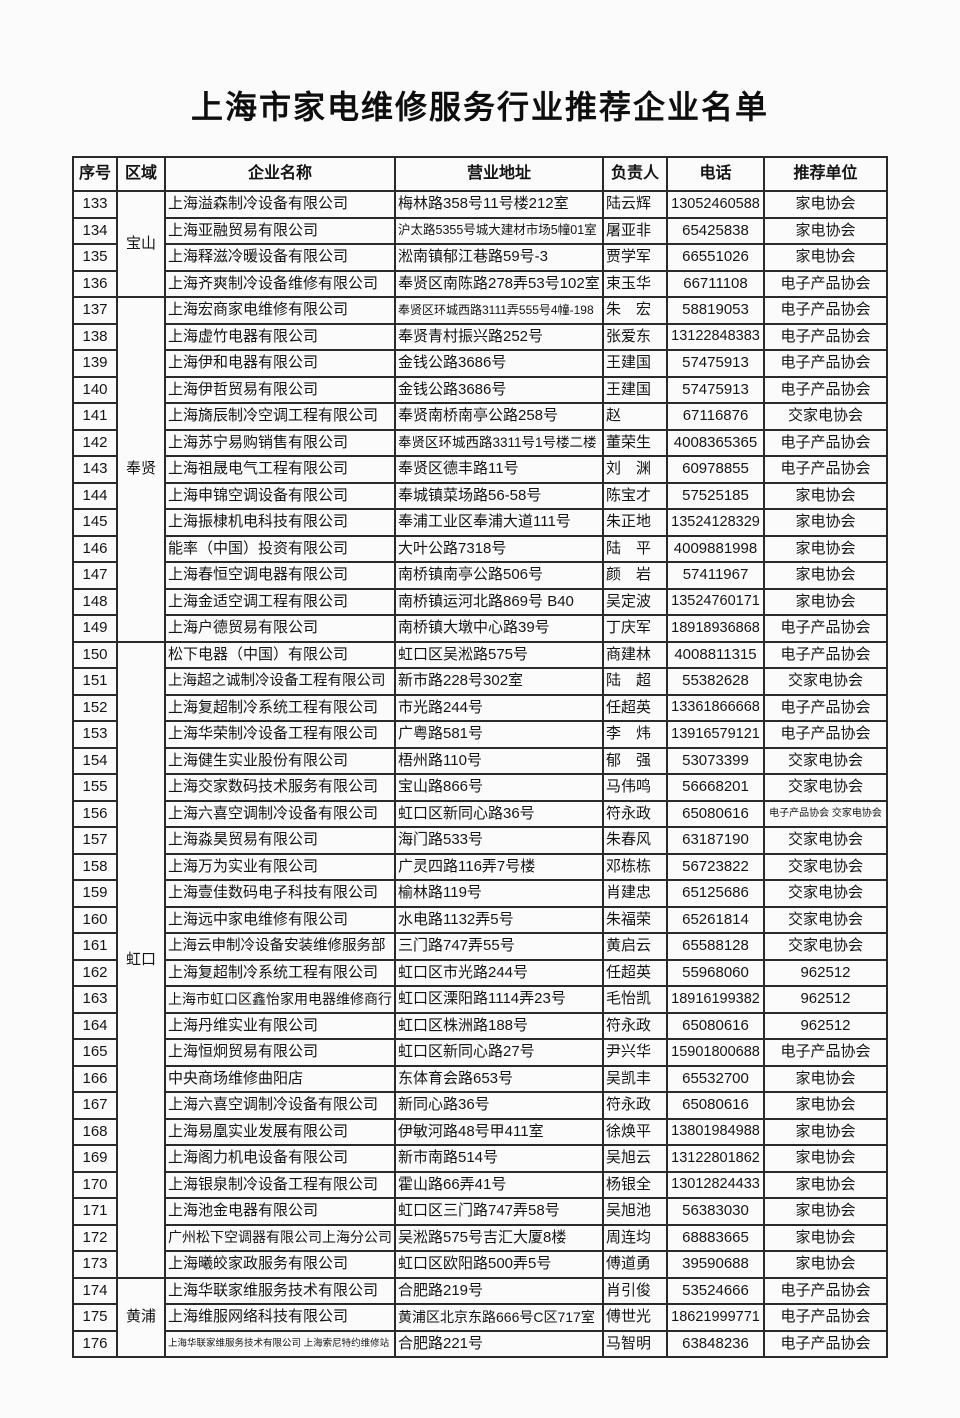 This screenshot has width=960, height=1418. Describe the element at coordinates (499, 866) in the screenshot. I see `address-cell: 广灵四路116弄7号楼` at that location.